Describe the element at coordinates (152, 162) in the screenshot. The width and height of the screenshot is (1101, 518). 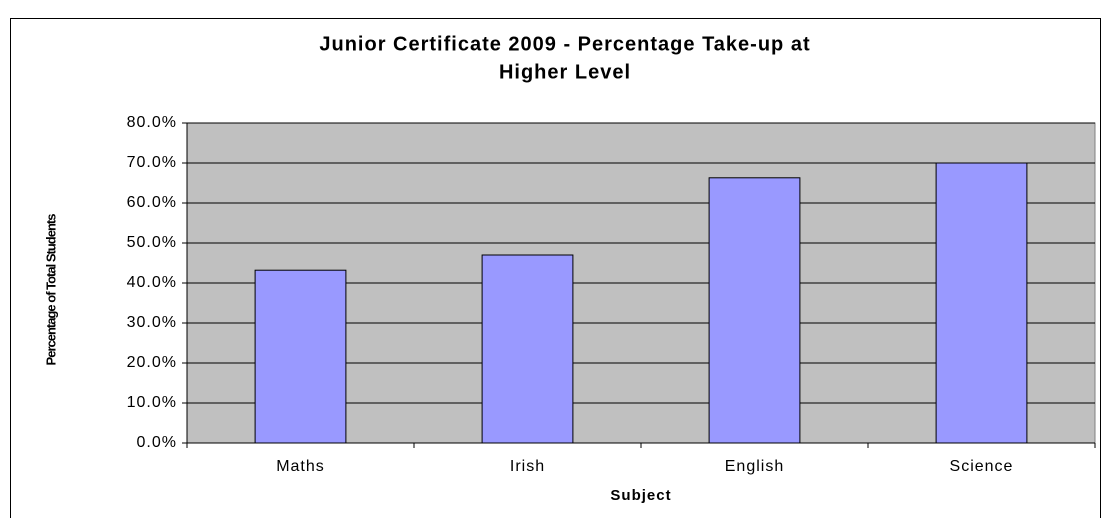
I see `y-tick-label: 70.0%` at that location.